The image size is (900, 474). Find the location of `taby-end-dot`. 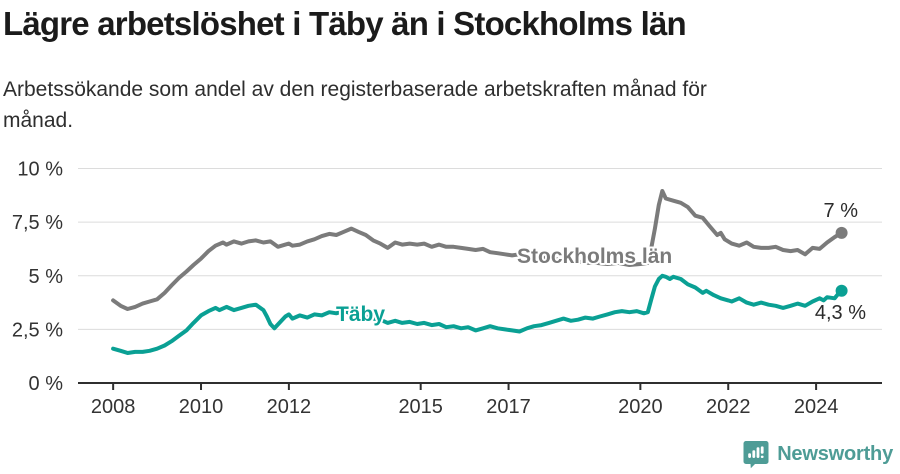

taby-end-dot is located at coordinates (841, 290).